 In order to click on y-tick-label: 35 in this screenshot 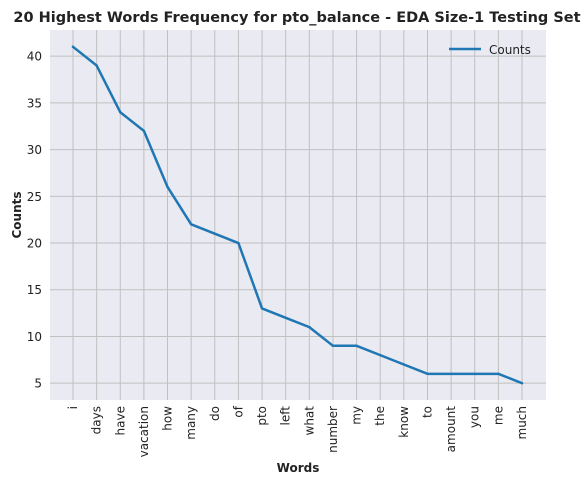, I will do `click(34, 103)`.